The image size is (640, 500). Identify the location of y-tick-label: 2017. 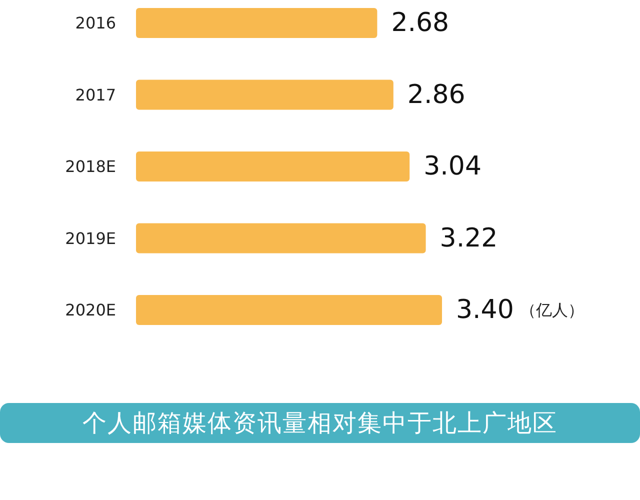
(95, 94).